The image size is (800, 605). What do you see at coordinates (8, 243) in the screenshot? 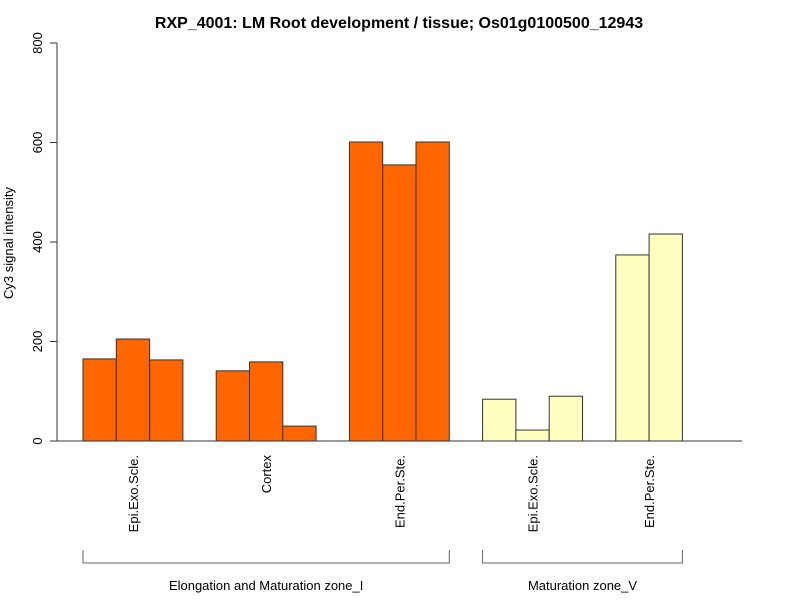
I see `y-axis-label: Cy3 signal intensity` at bounding box center [8, 243].